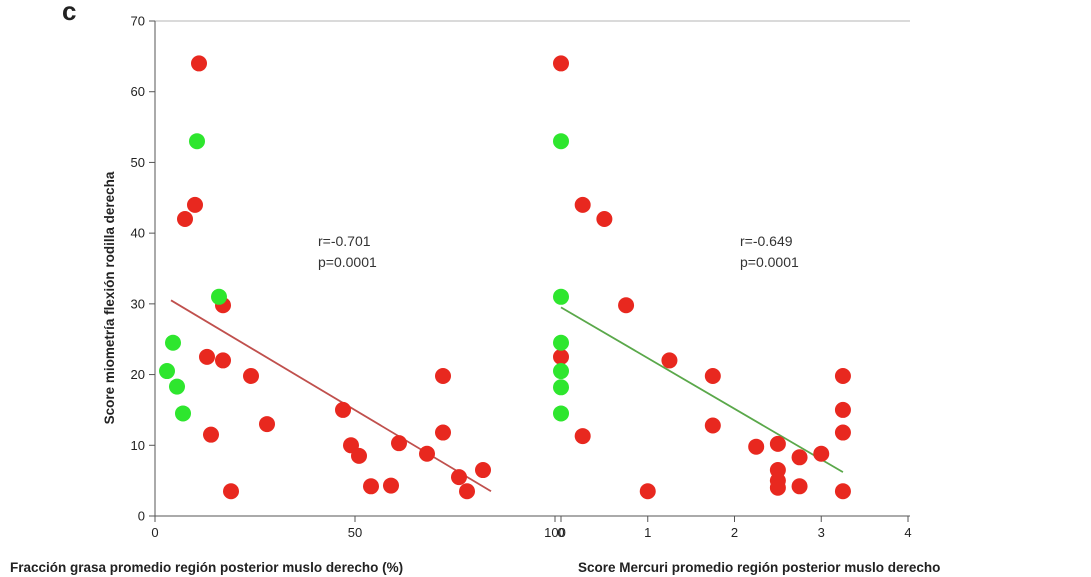  Describe the element at coordinates (907, 532) in the screenshot. I see `x-tick-label: 4` at that location.